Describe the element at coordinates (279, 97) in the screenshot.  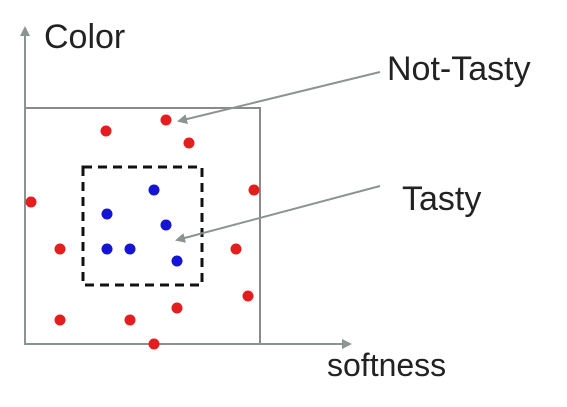
I see `not-tasty-arrow` at that location.